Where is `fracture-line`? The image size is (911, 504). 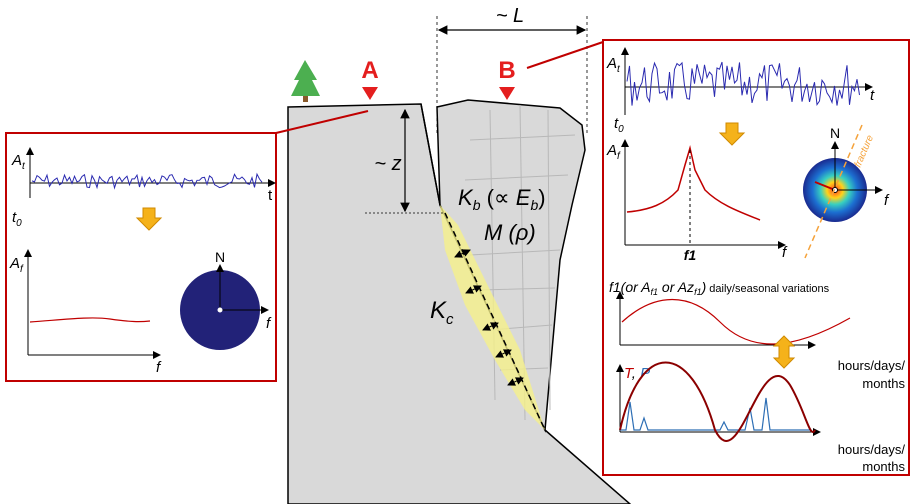
fracture-line is located at coordinates (833, 191).